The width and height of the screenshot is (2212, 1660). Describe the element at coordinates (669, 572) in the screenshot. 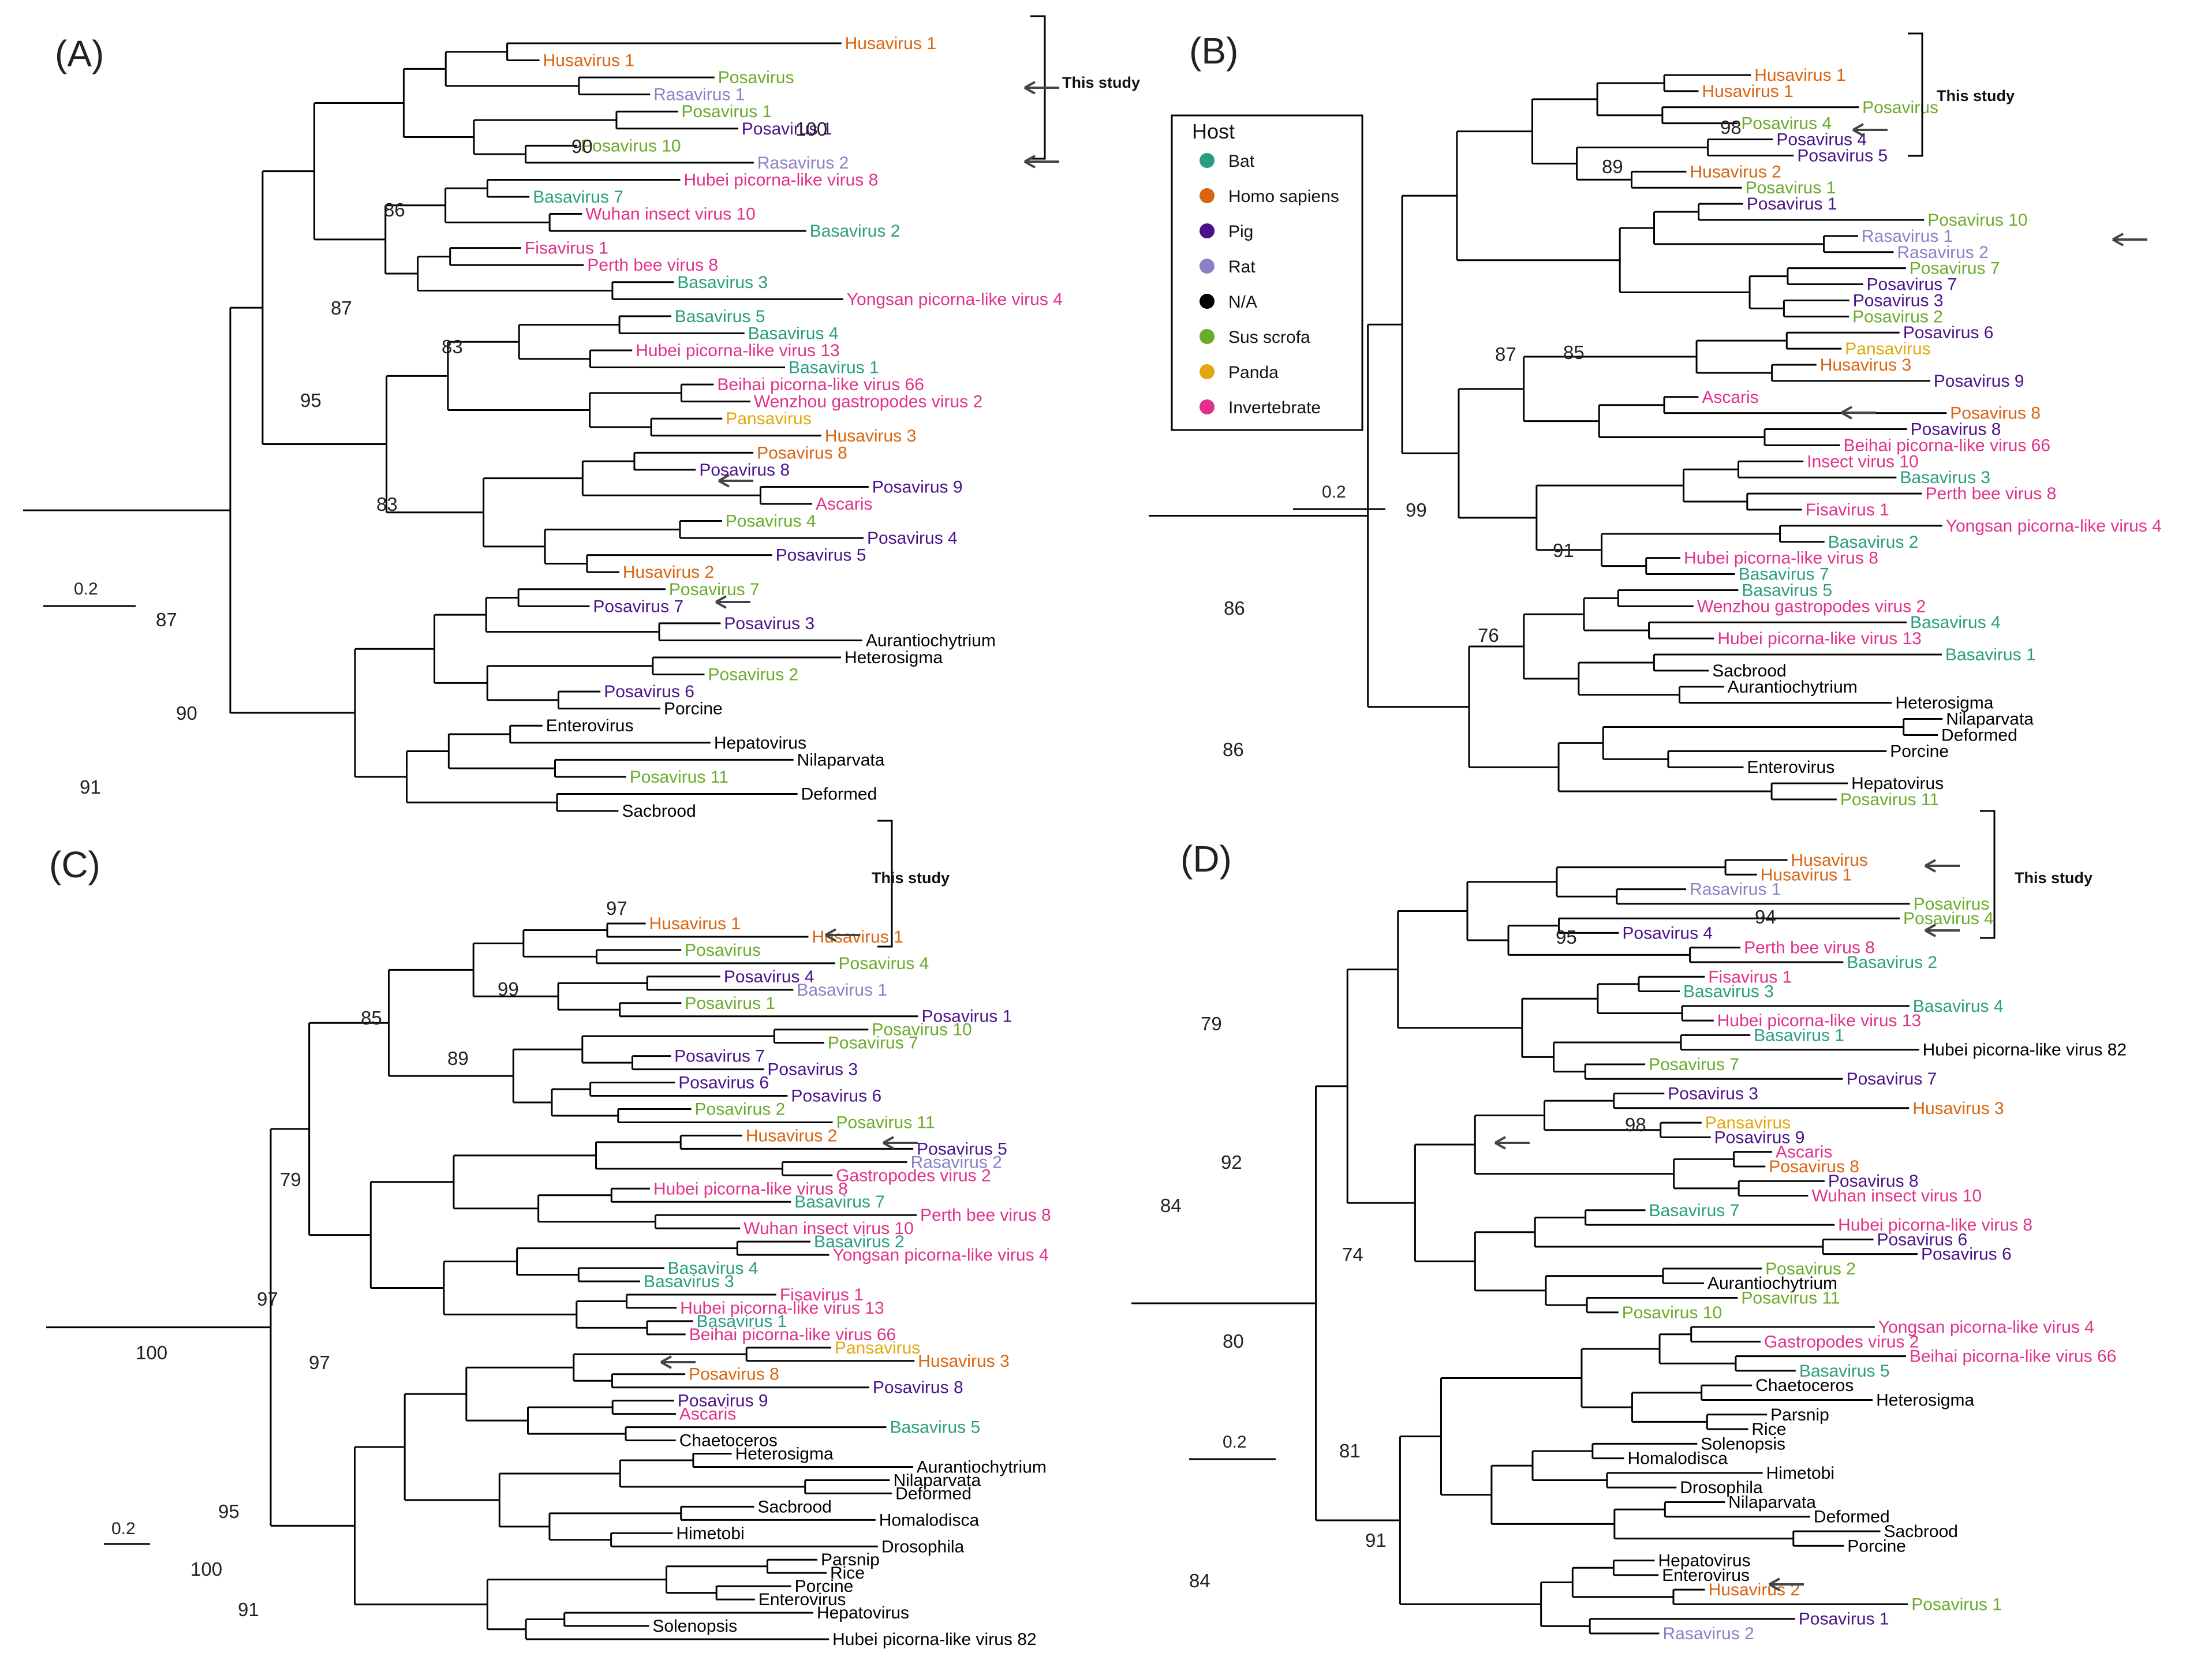

I see `leaf-label: Husavirus 2` at that location.